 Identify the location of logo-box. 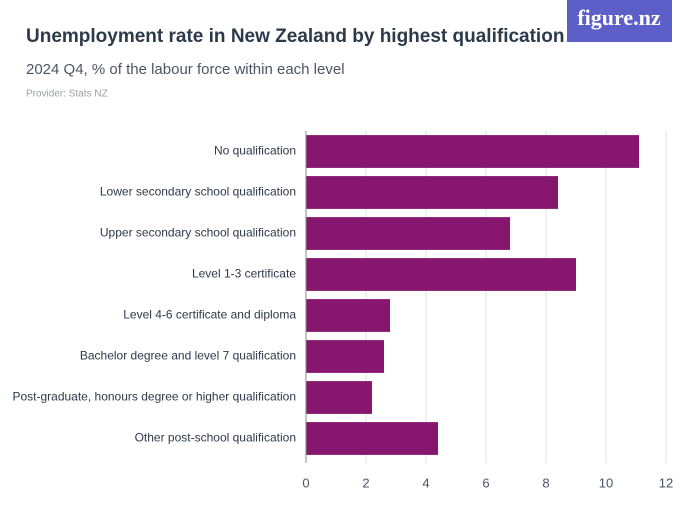
(619, 21).